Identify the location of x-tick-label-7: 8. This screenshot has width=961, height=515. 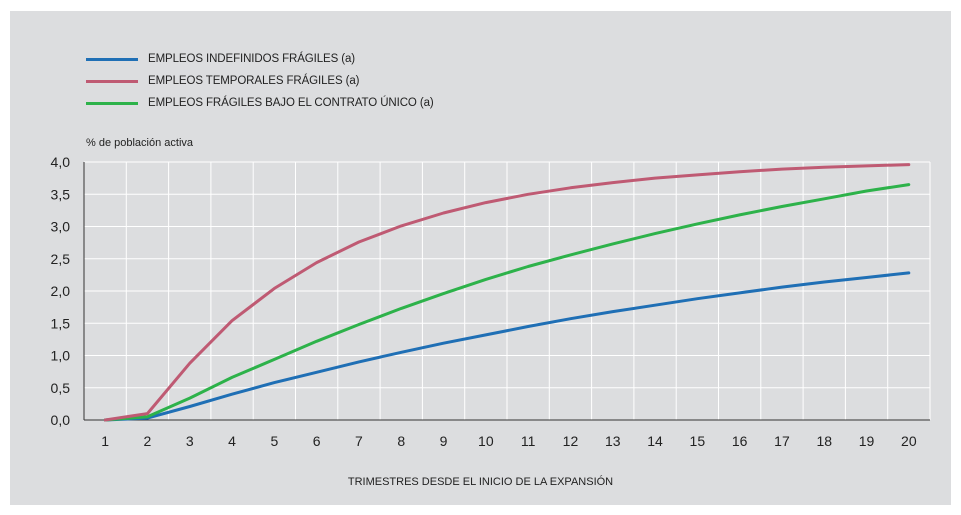
(401, 441).